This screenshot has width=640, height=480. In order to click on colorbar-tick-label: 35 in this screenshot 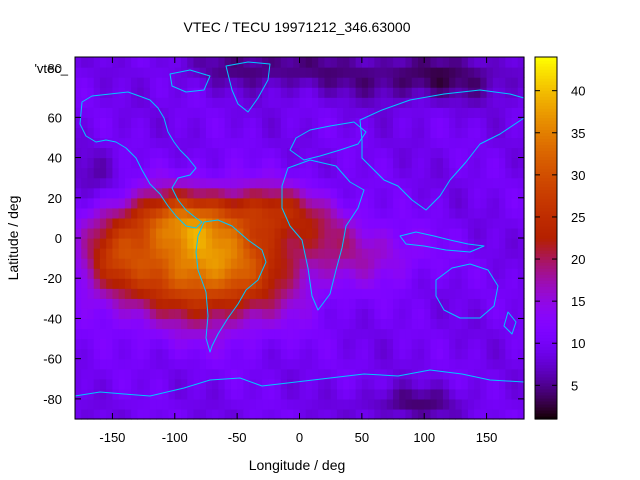, I will do `click(578, 133)`.